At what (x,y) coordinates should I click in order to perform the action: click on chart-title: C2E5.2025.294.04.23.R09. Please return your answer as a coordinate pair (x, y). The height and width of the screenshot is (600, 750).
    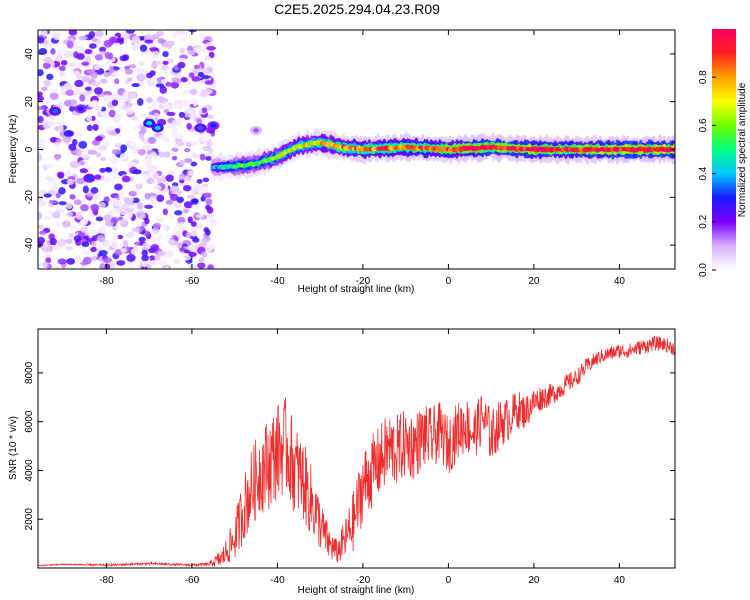
    Looking at the image, I should click on (357, 9).